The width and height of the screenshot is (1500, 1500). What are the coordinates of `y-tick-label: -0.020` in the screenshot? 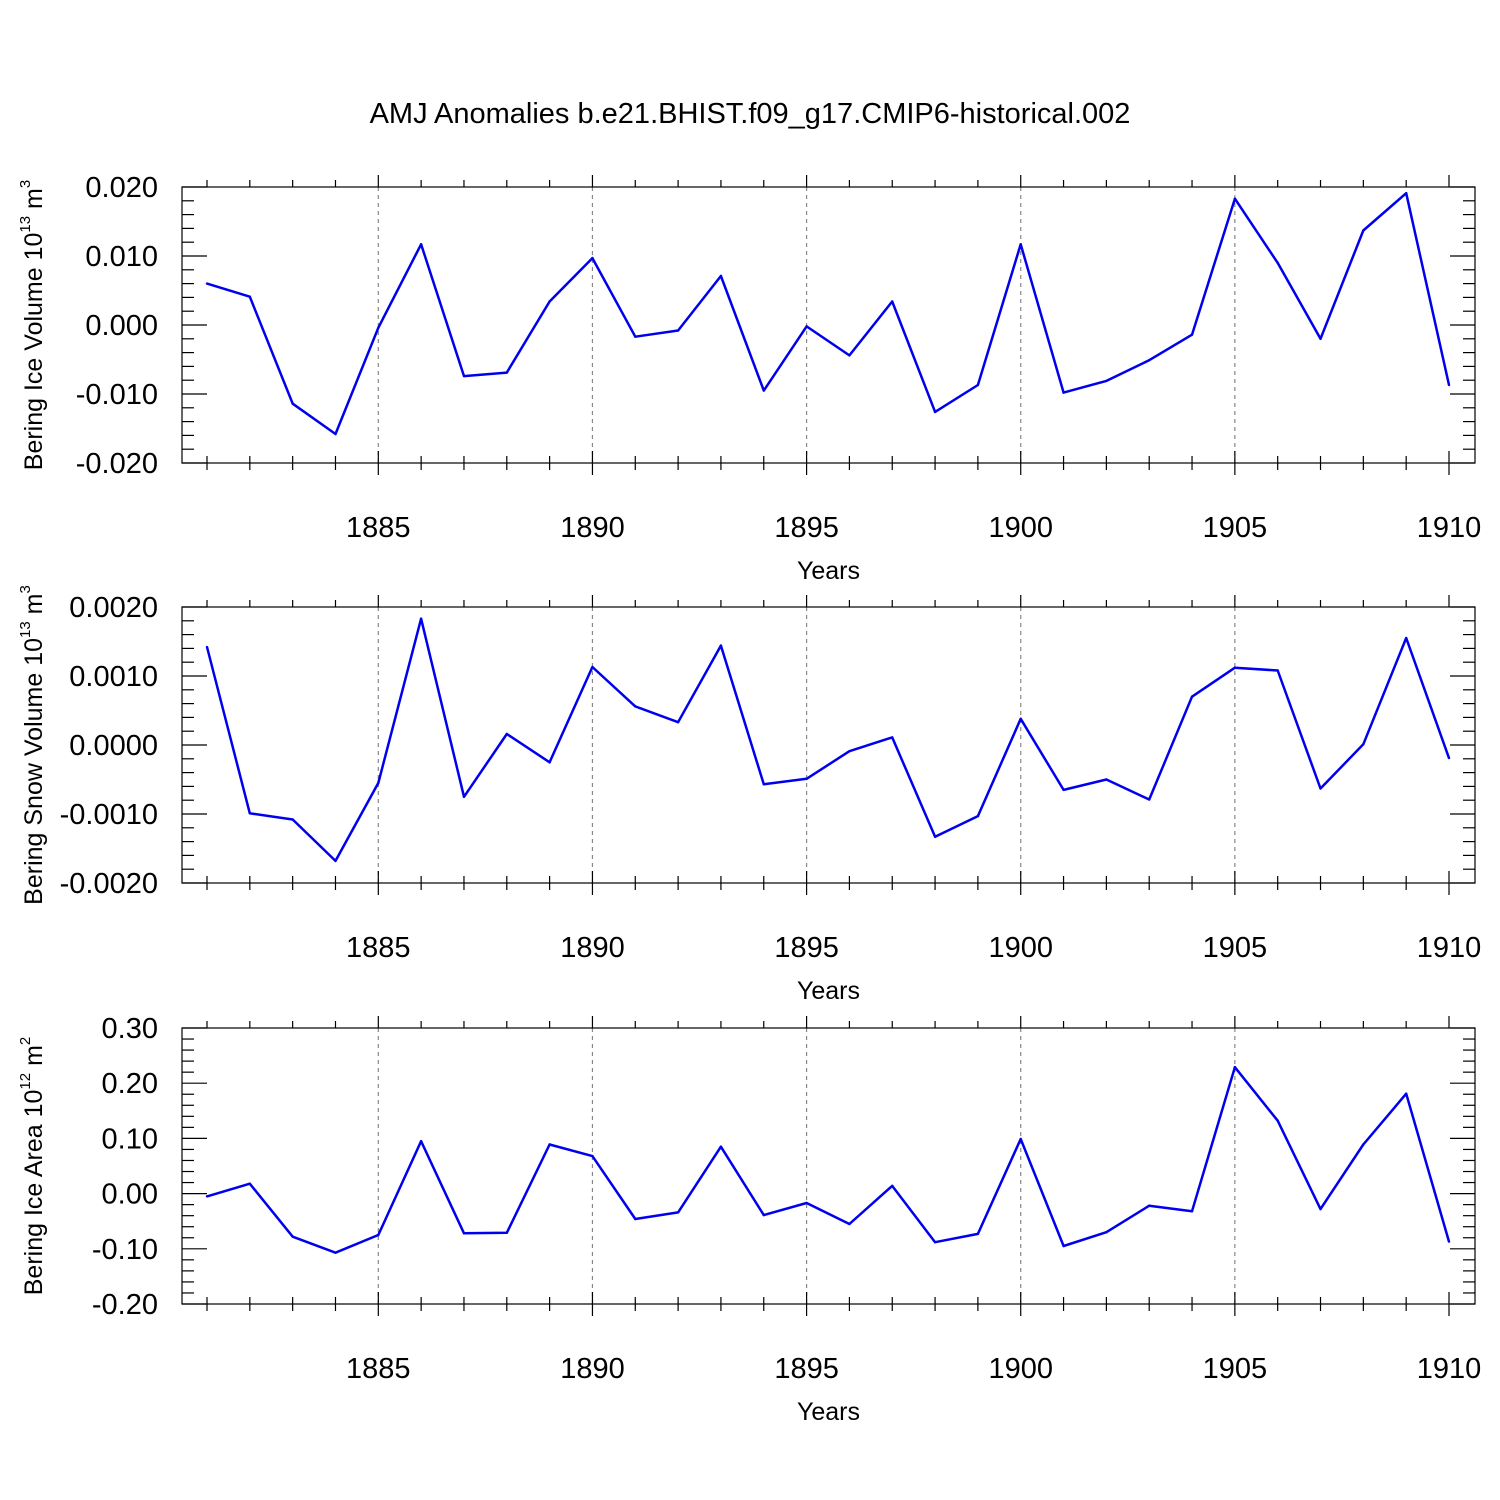 It's located at (117, 464).